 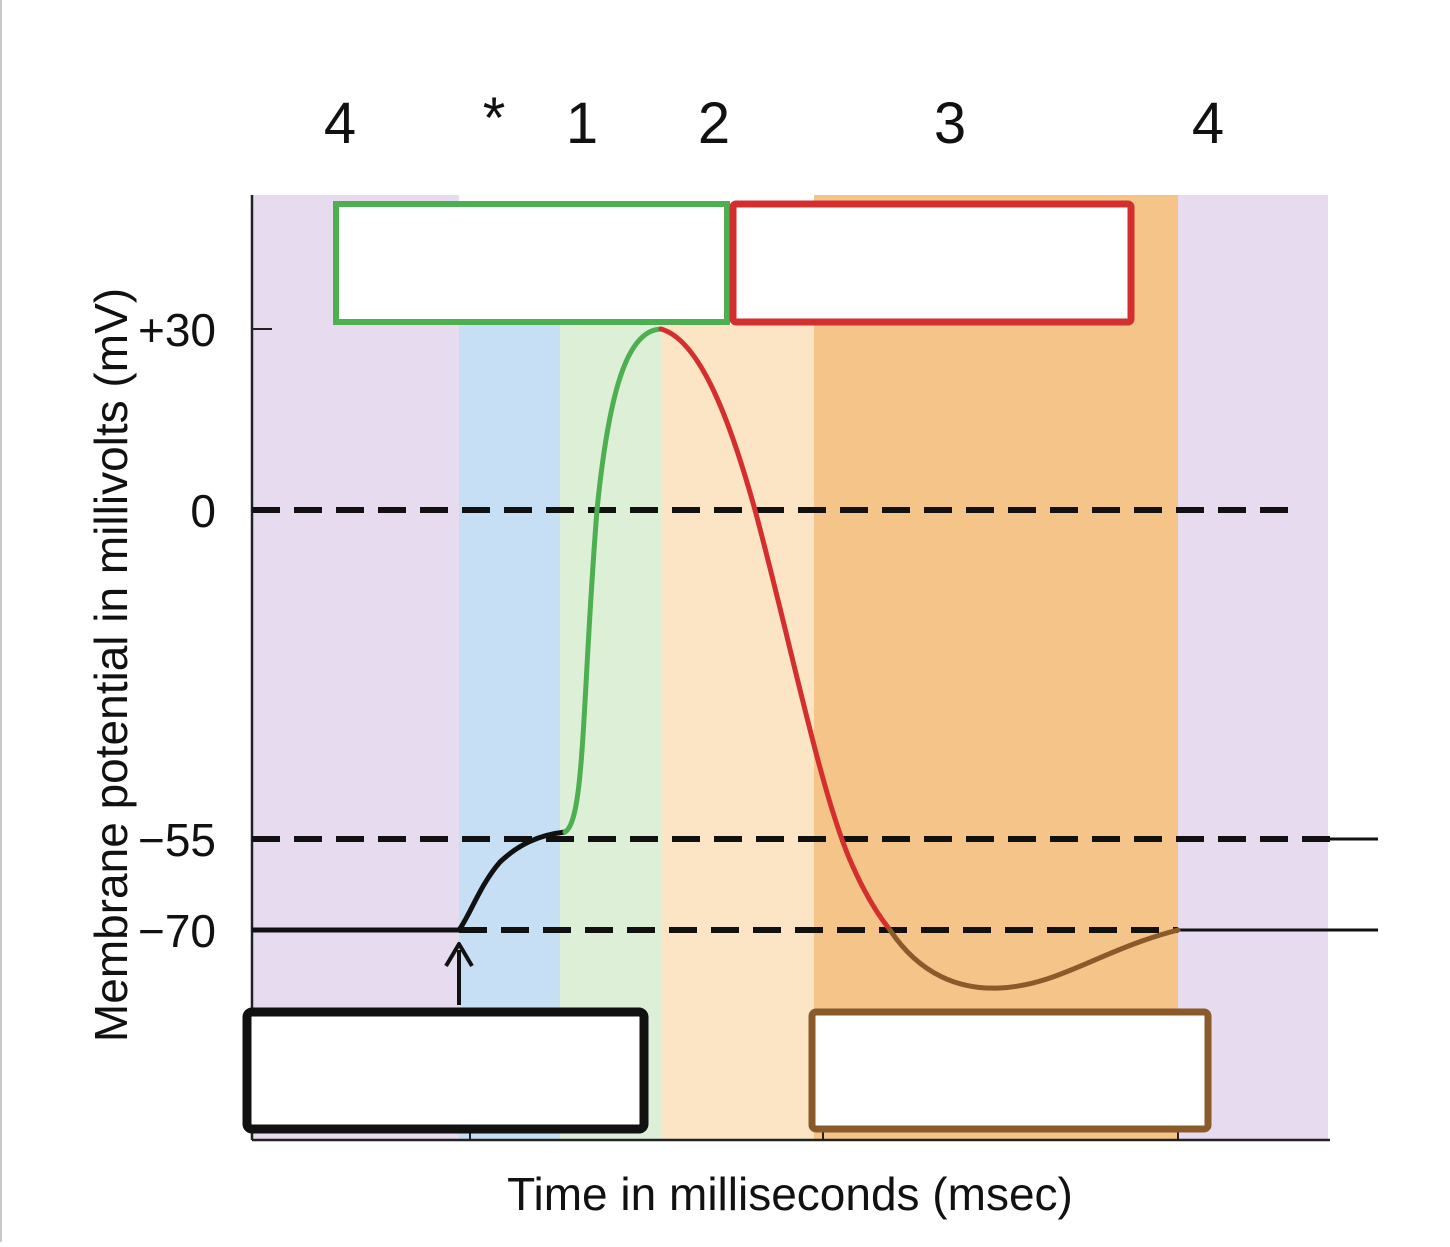 I want to click on curve-hyperpolarization, so click(x=1034, y=959).